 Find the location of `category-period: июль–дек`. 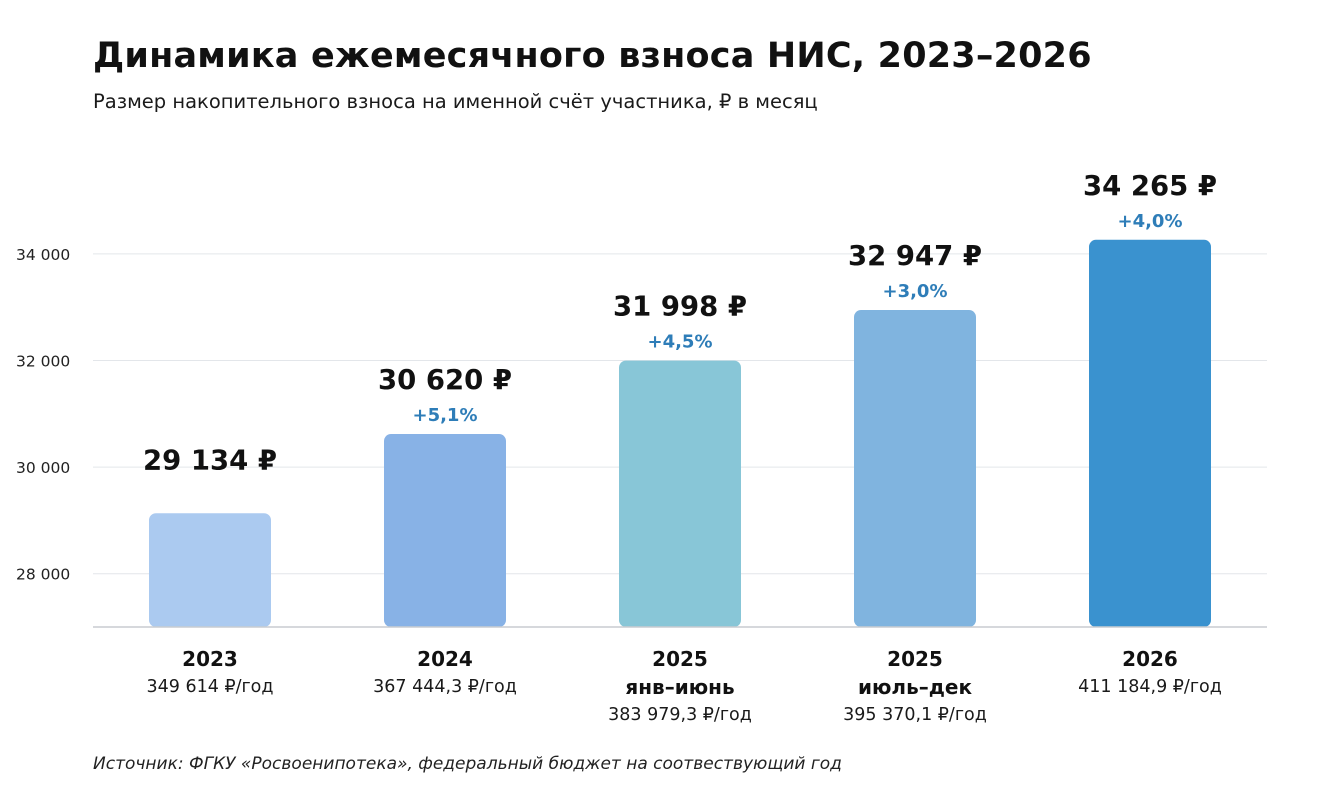

category-period: июль–дек is located at coordinates (915, 687).